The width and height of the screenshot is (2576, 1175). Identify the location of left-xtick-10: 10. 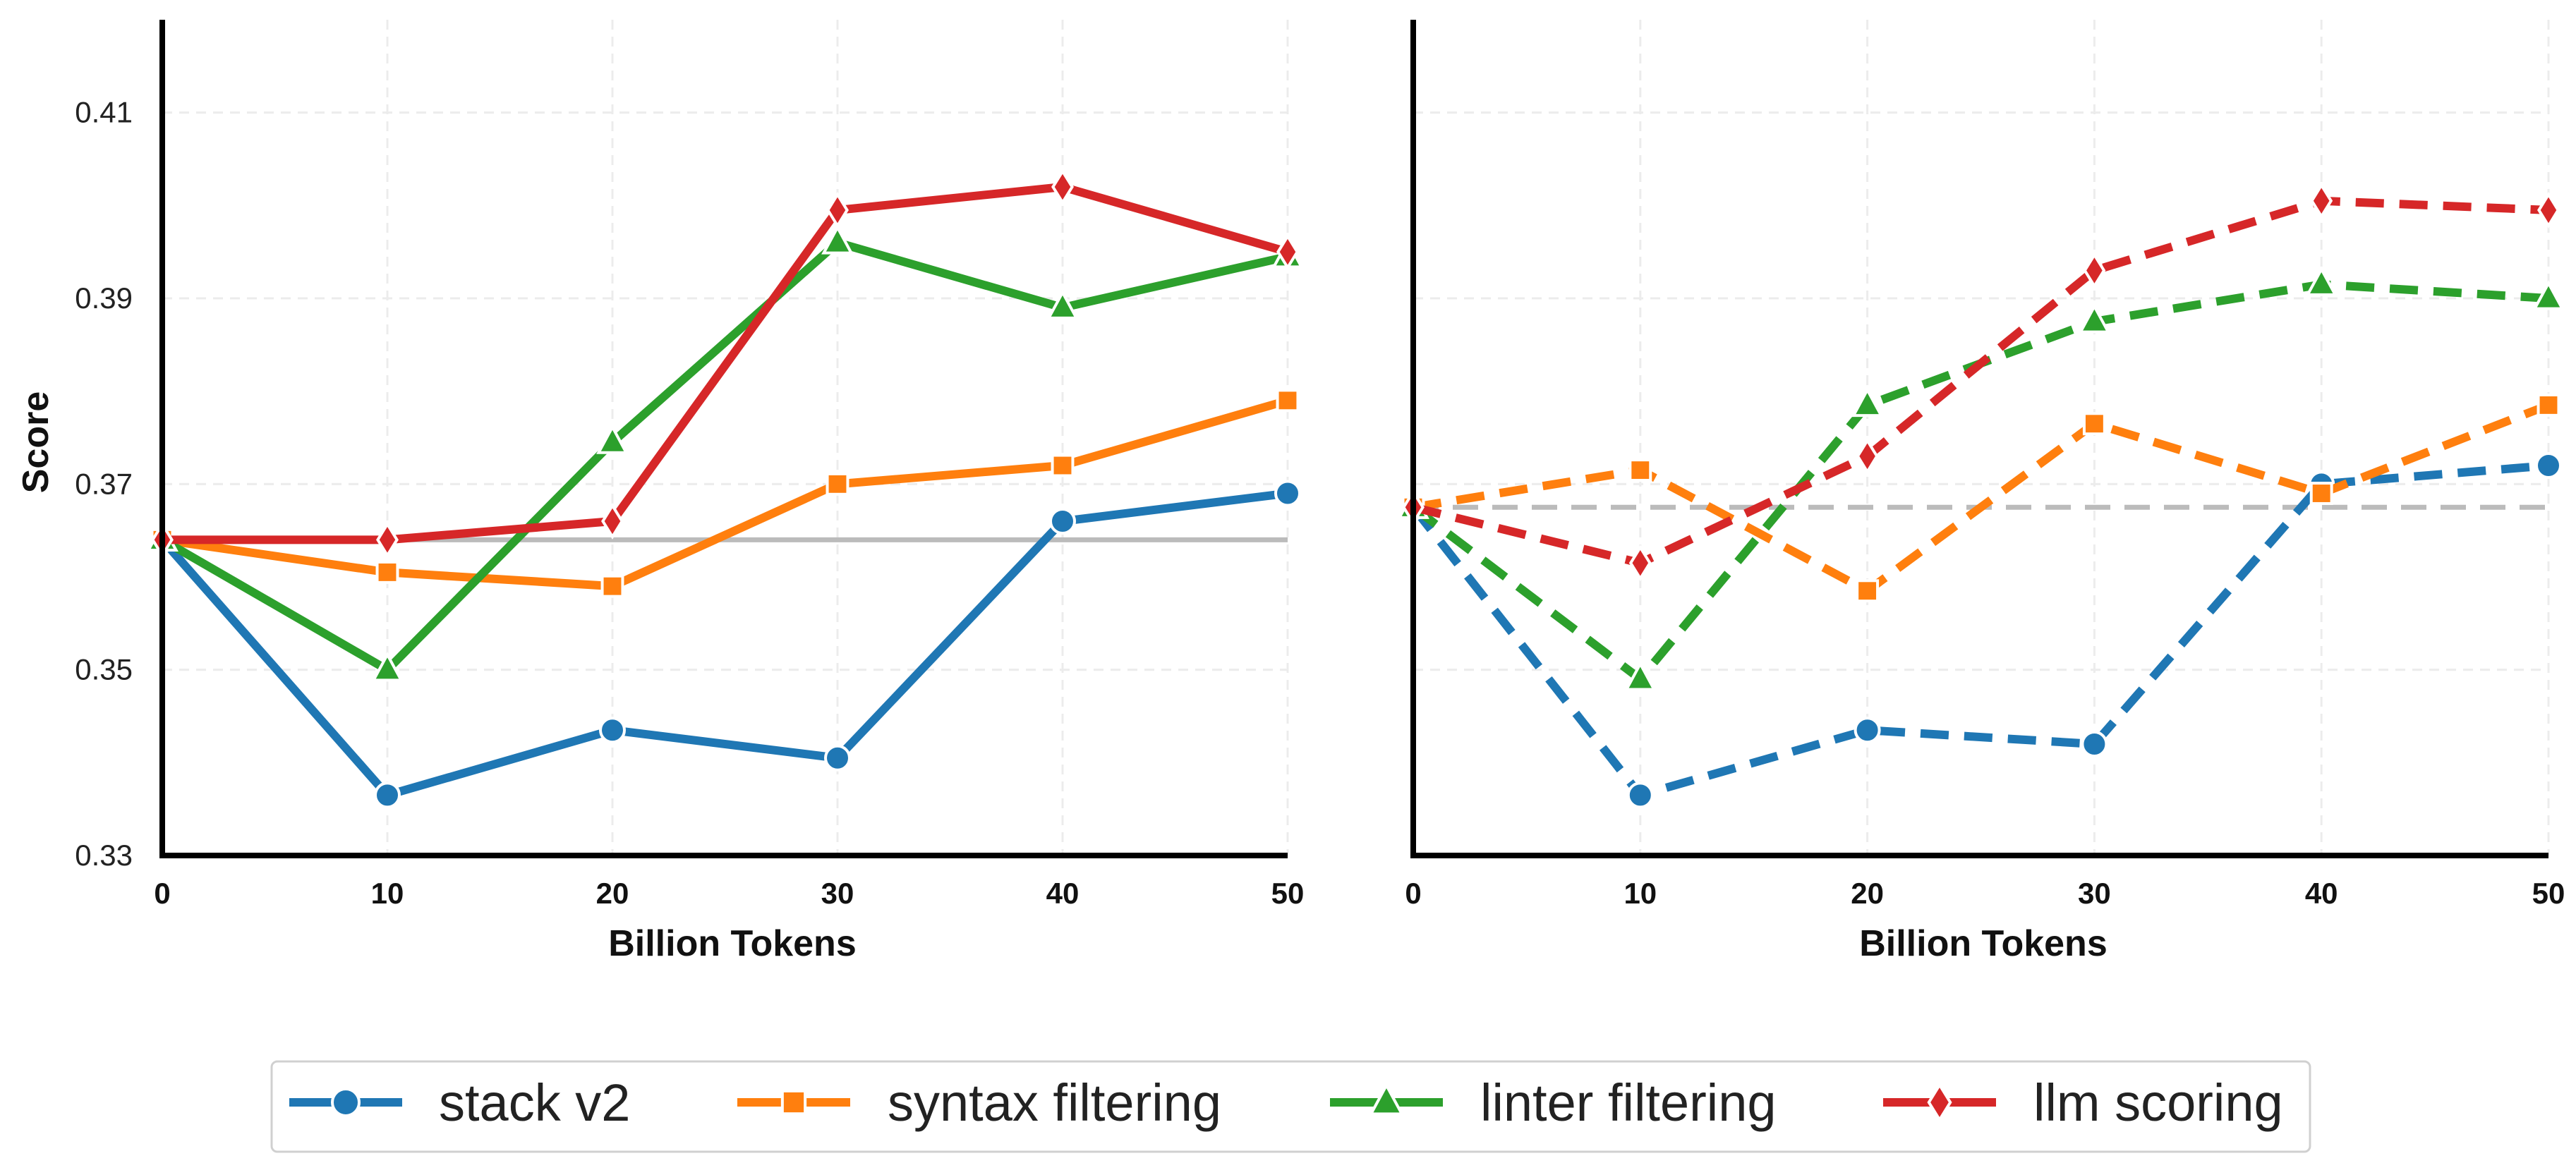
(387, 894).